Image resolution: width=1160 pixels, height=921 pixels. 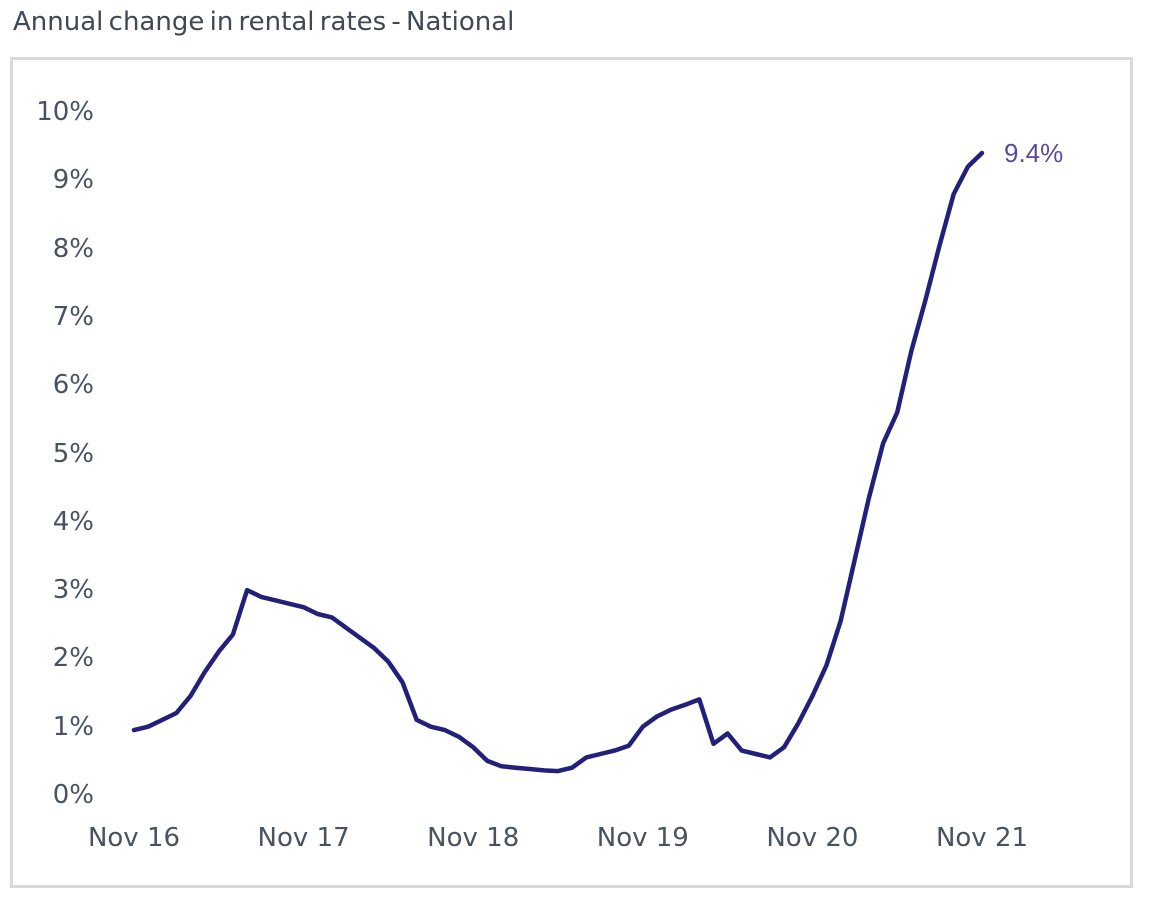 I want to click on x-tick-label: Nov 21, so click(x=982, y=838).